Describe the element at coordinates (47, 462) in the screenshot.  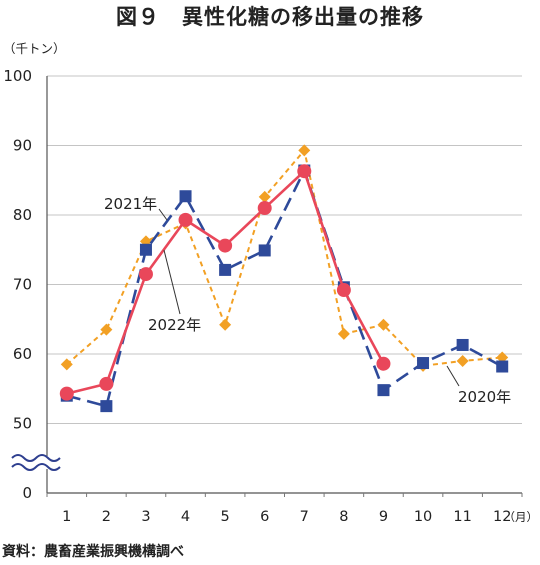
I see `axis-break-gap` at that location.